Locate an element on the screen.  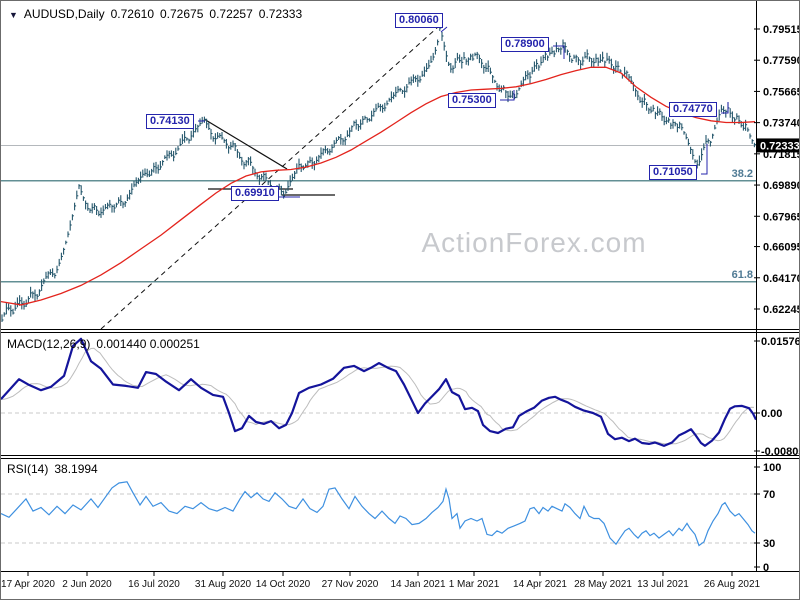
rsi-indicator-header: RSI(14) 38.1994 is located at coordinates (55, 469).